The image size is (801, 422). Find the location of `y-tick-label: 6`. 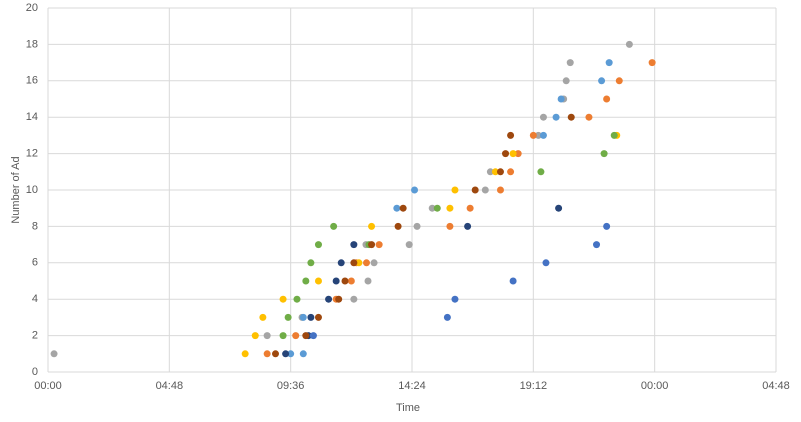

y-tick-label: 6 is located at coordinates (35, 263).